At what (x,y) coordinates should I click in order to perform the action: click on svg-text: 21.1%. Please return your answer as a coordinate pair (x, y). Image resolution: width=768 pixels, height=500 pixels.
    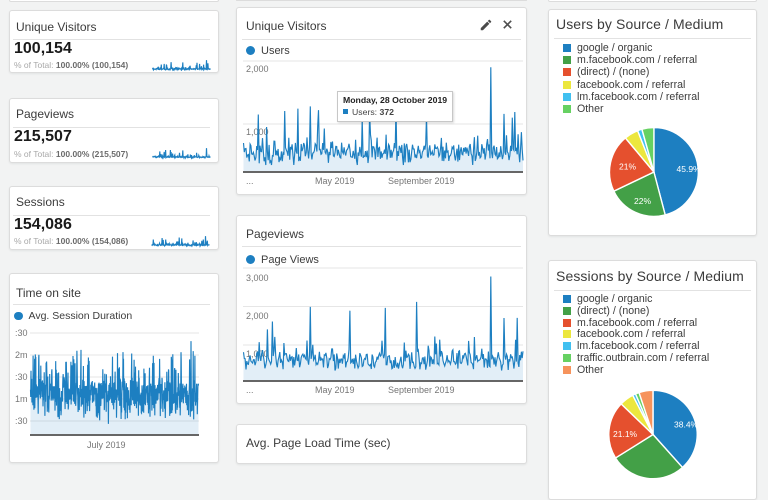
    Looking at the image, I should click on (625, 434).